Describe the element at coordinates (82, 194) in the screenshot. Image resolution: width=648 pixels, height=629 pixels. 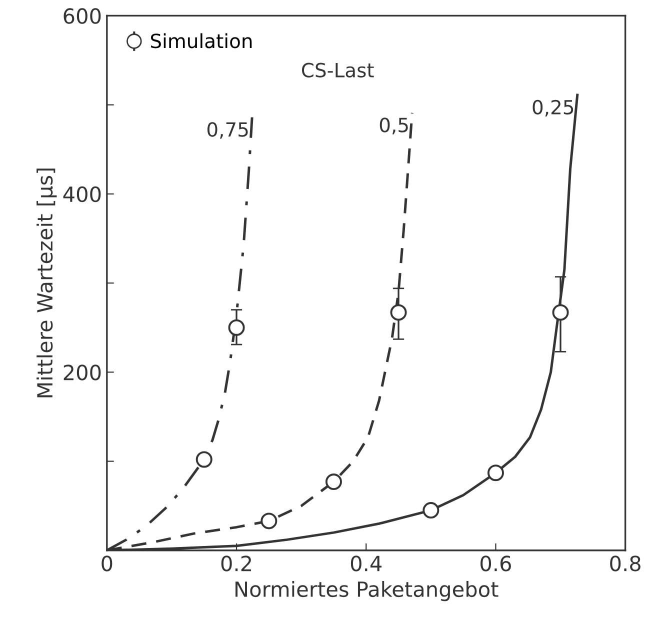
I see `y-tick-label: 400` at that location.